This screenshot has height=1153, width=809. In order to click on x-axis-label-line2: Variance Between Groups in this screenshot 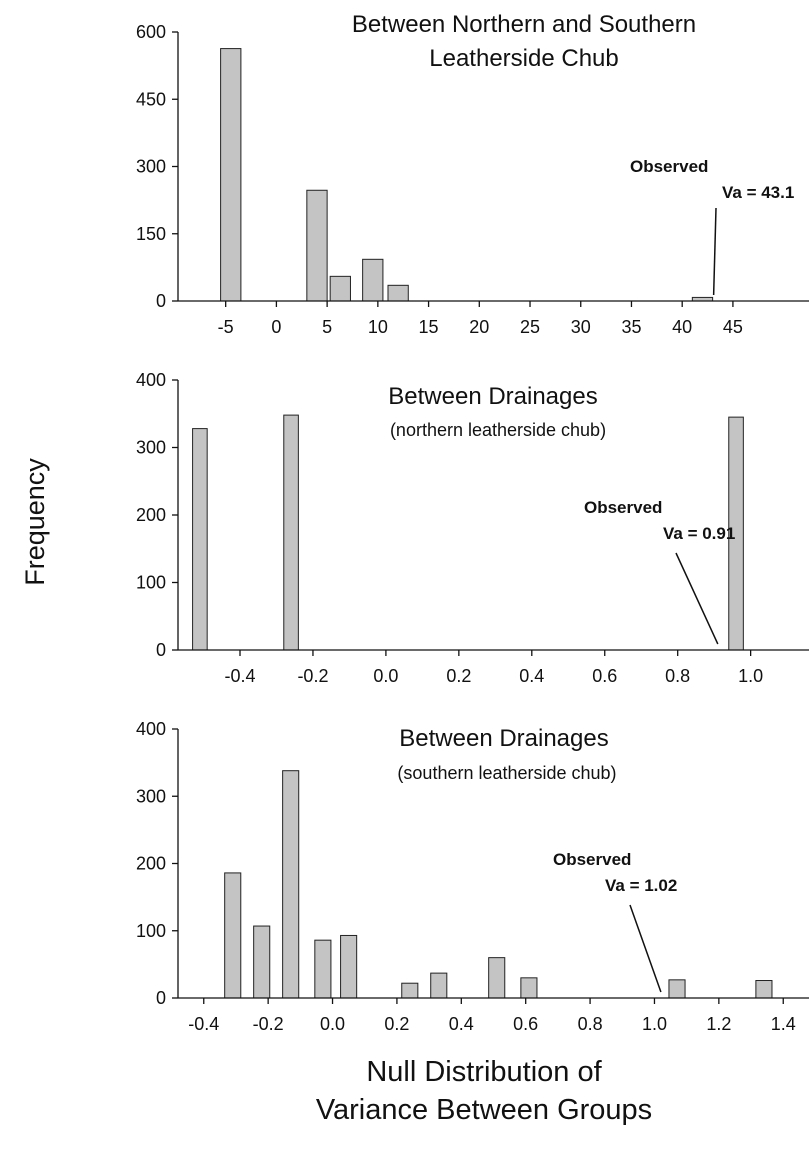, I will do `click(484, 1110)`.